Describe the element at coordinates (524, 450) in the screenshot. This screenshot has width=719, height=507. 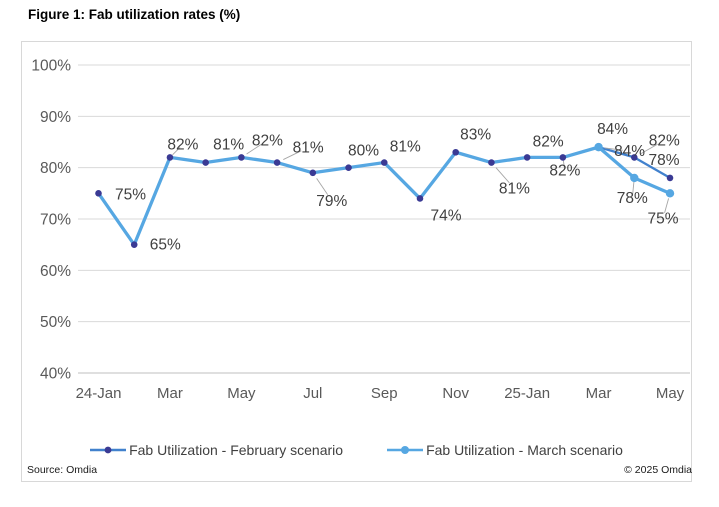
I see `legend-label-march: Fab Utilization - March scenario` at that location.